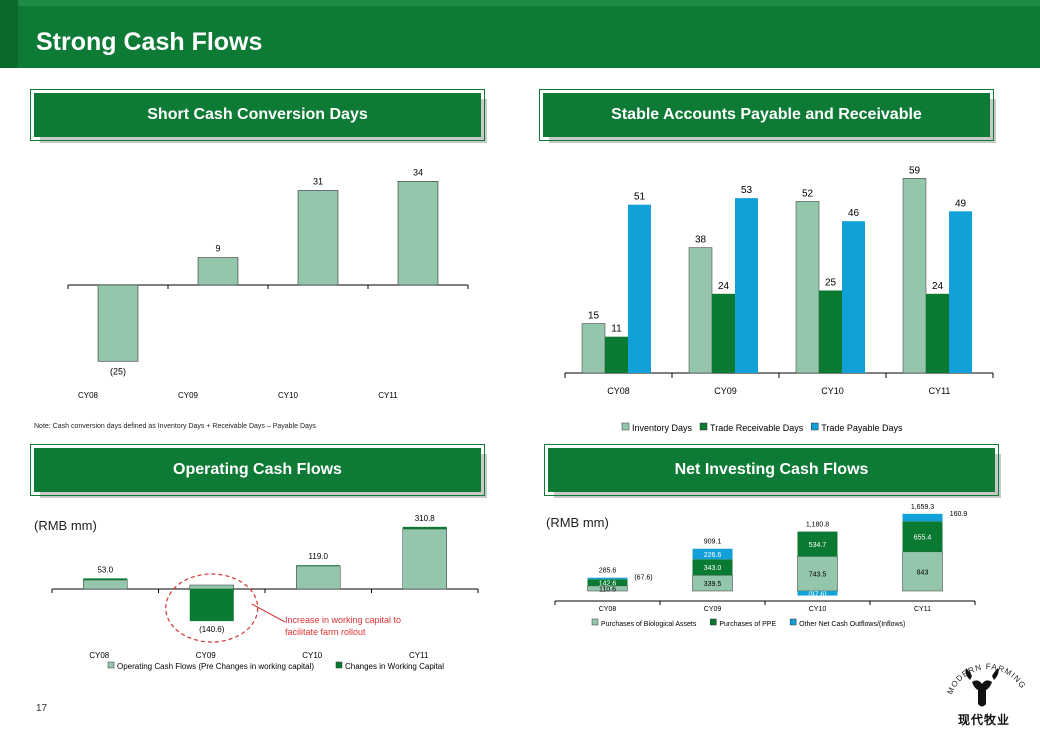 This screenshot has width=1040, height=735. I want to click on ccd-value-label: 9, so click(217, 249).